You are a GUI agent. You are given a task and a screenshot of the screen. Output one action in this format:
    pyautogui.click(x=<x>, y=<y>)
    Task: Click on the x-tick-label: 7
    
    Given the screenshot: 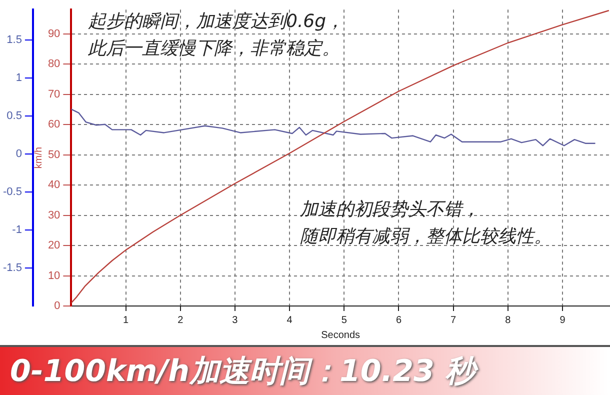 What is the action you would take?
    pyautogui.click(x=453, y=320)
    